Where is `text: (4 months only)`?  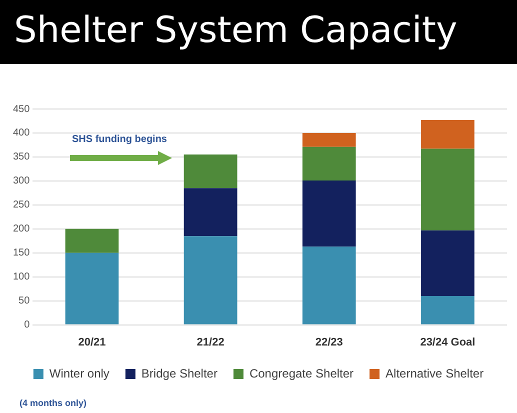 text: (4 months only) is located at coordinates (53, 403).